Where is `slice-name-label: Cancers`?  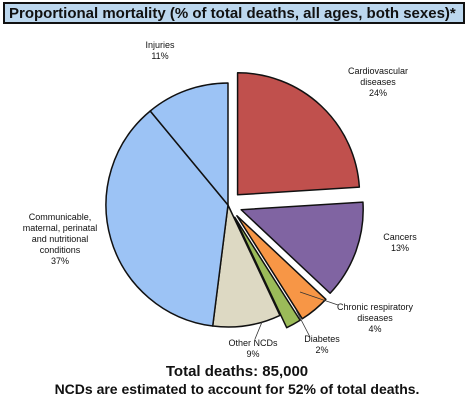
slice-name-label: Cancers is located at coordinates (400, 237).